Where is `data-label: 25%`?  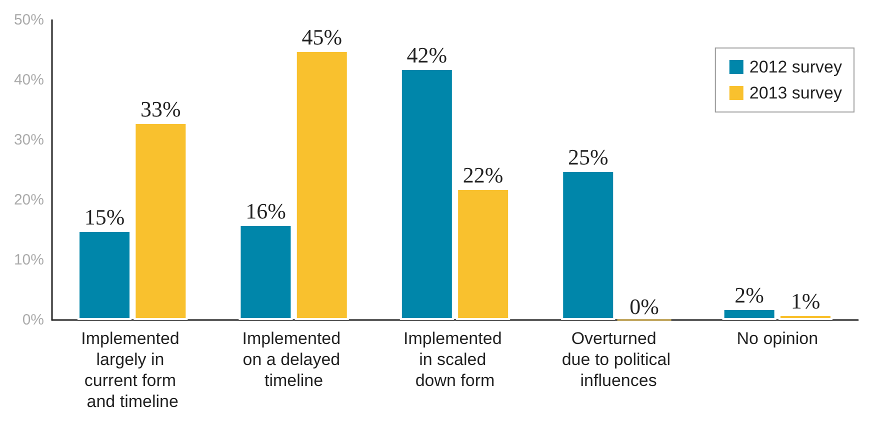
data-label: 25% is located at coordinates (588, 157).